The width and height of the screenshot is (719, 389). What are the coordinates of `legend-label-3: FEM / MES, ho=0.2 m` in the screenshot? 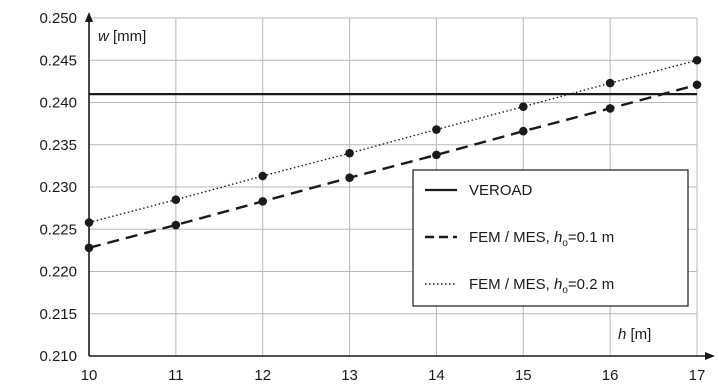 It's located at (541, 286).